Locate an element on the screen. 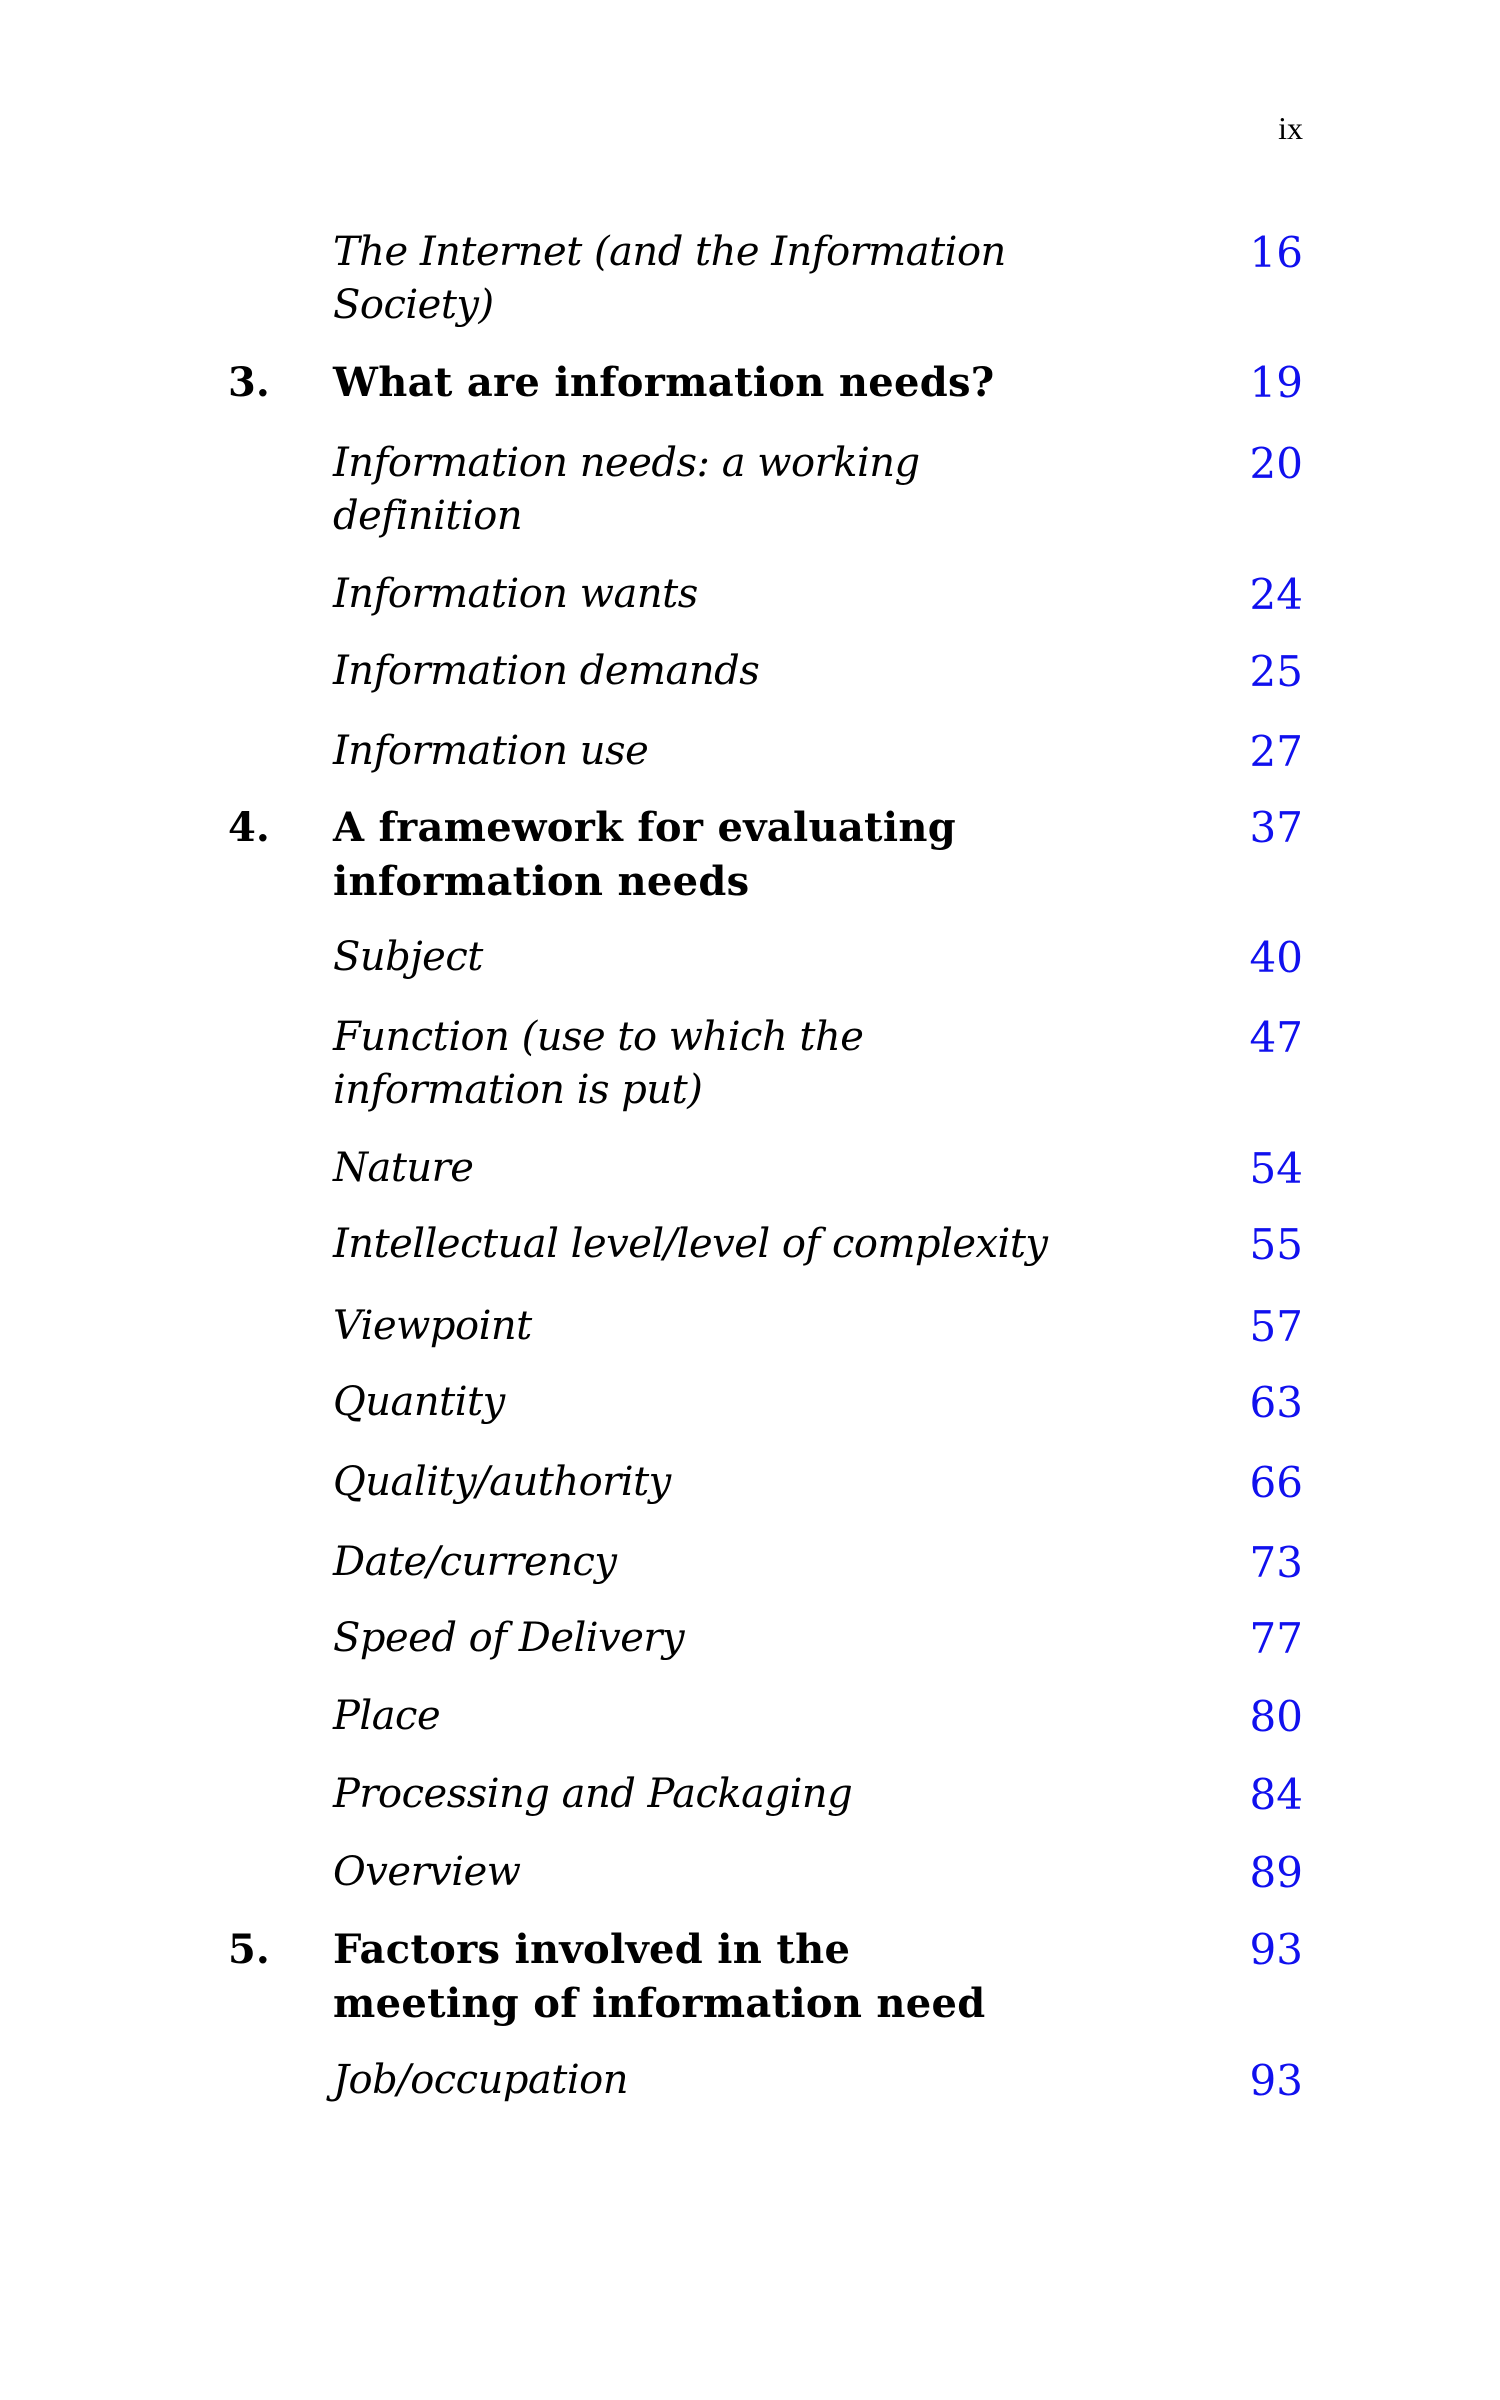  entry-title: Subject is located at coordinates (408, 957).